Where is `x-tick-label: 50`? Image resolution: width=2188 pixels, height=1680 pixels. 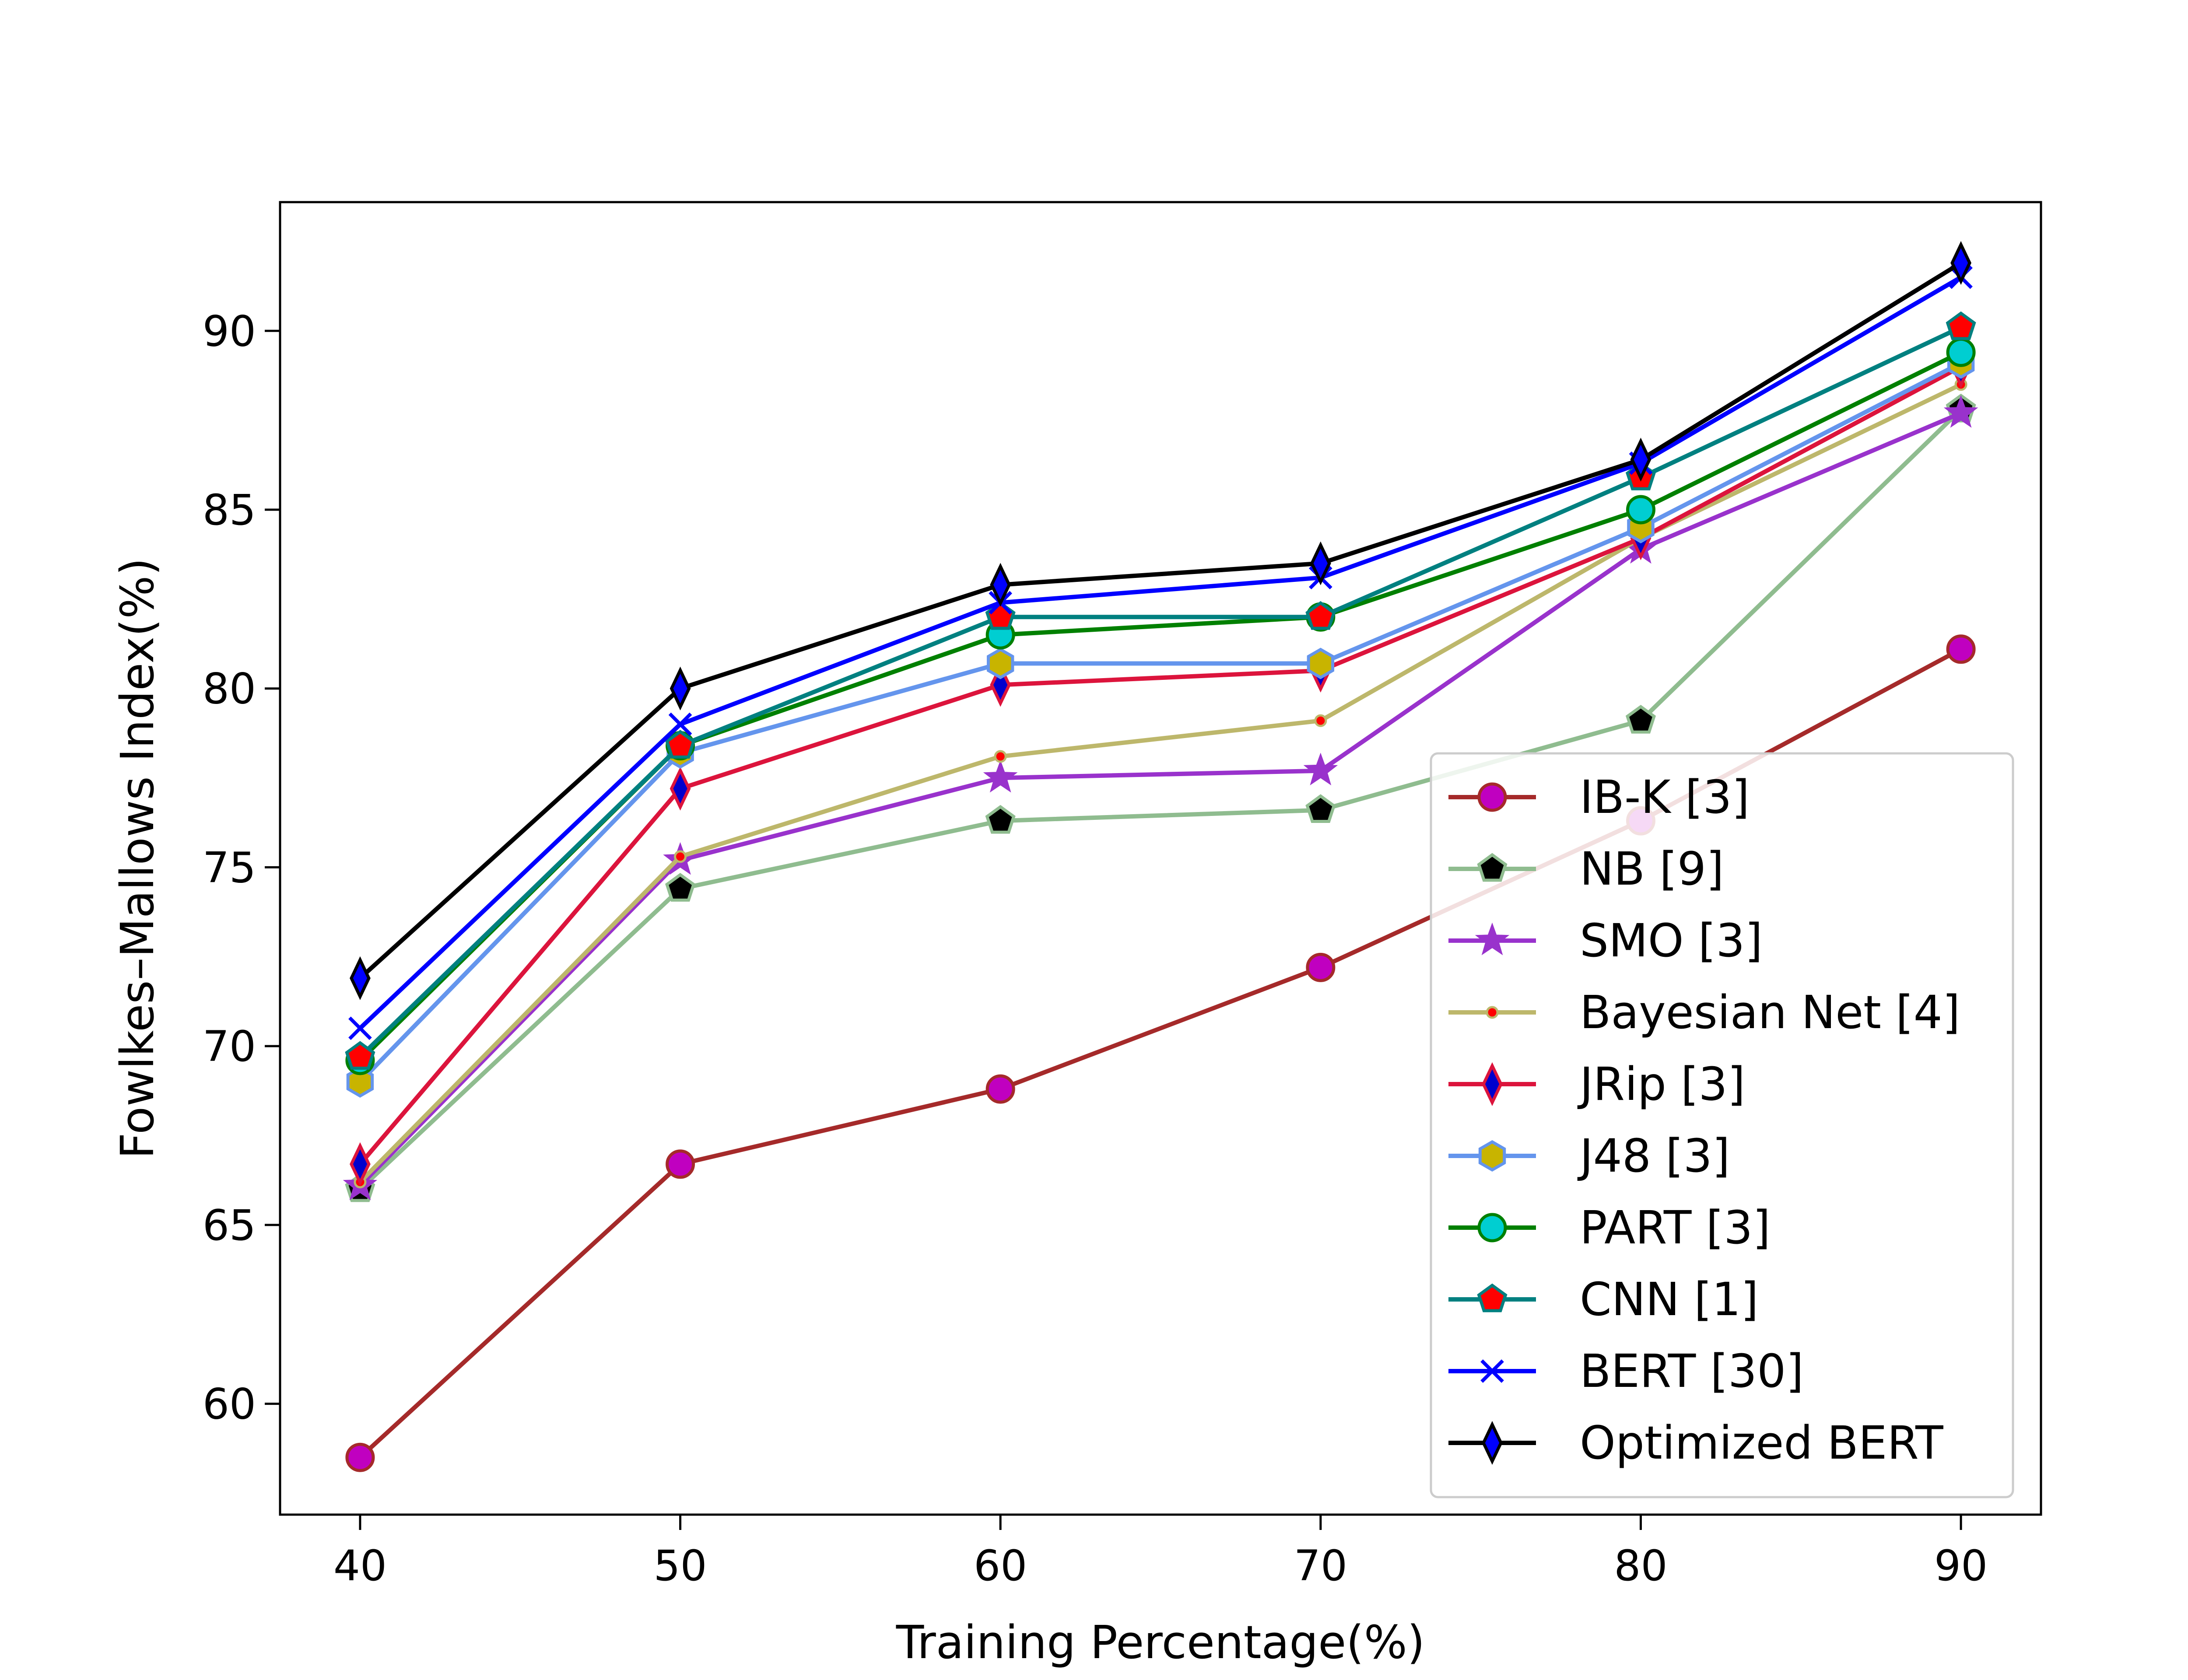 x-tick-label: 50 is located at coordinates (680, 1565).